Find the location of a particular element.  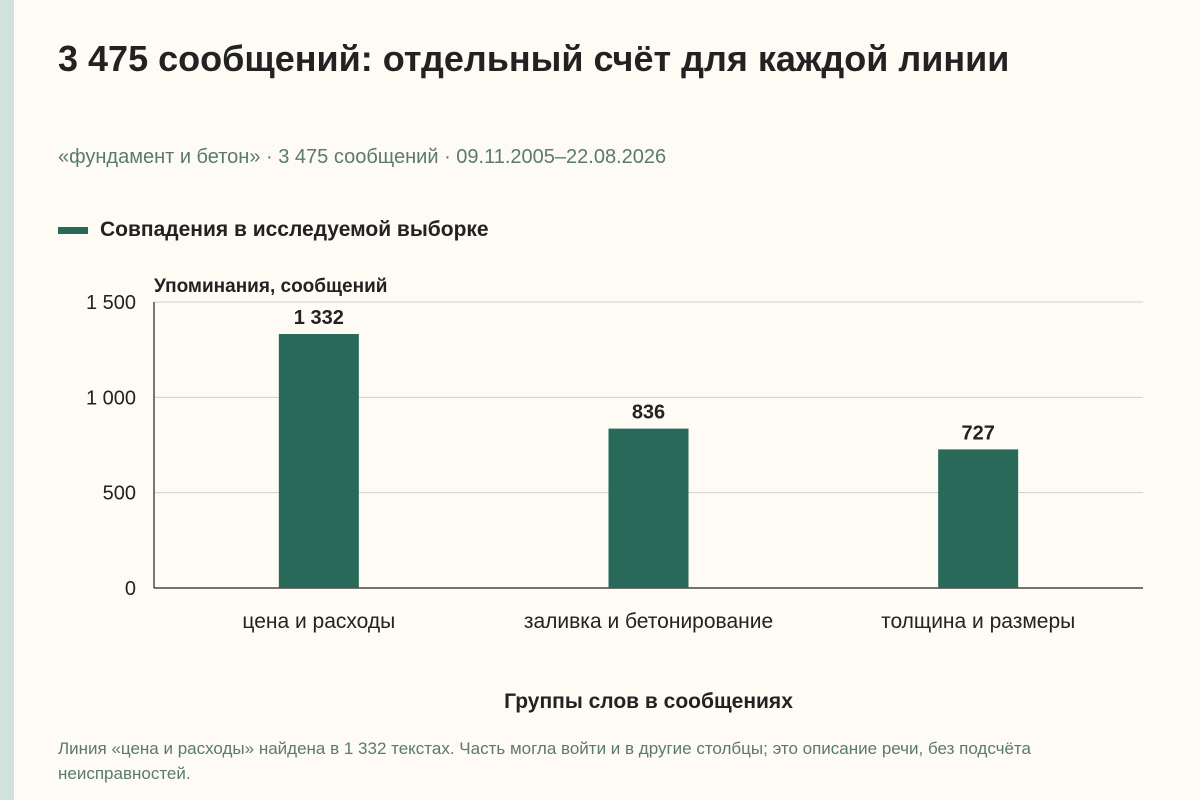

legend: Совпадения в исследуемой выборке is located at coordinates (273, 230).